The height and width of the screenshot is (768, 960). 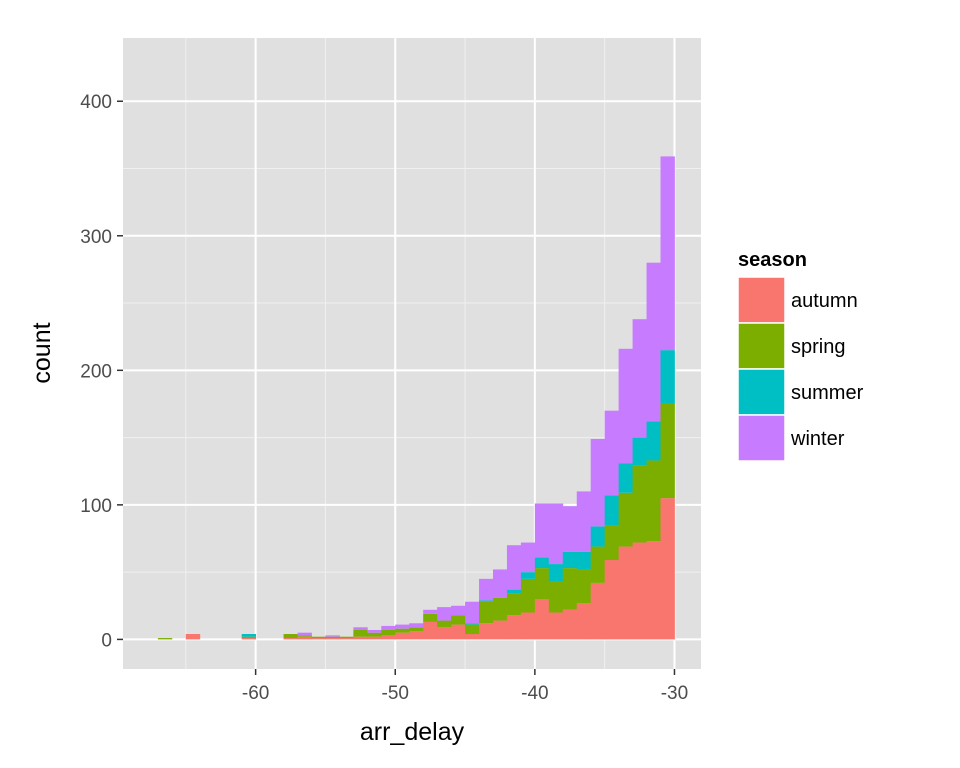 What do you see at coordinates (827, 393) in the screenshot?
I see `legend-label-summer: summer` at bounding box center [827, 393].